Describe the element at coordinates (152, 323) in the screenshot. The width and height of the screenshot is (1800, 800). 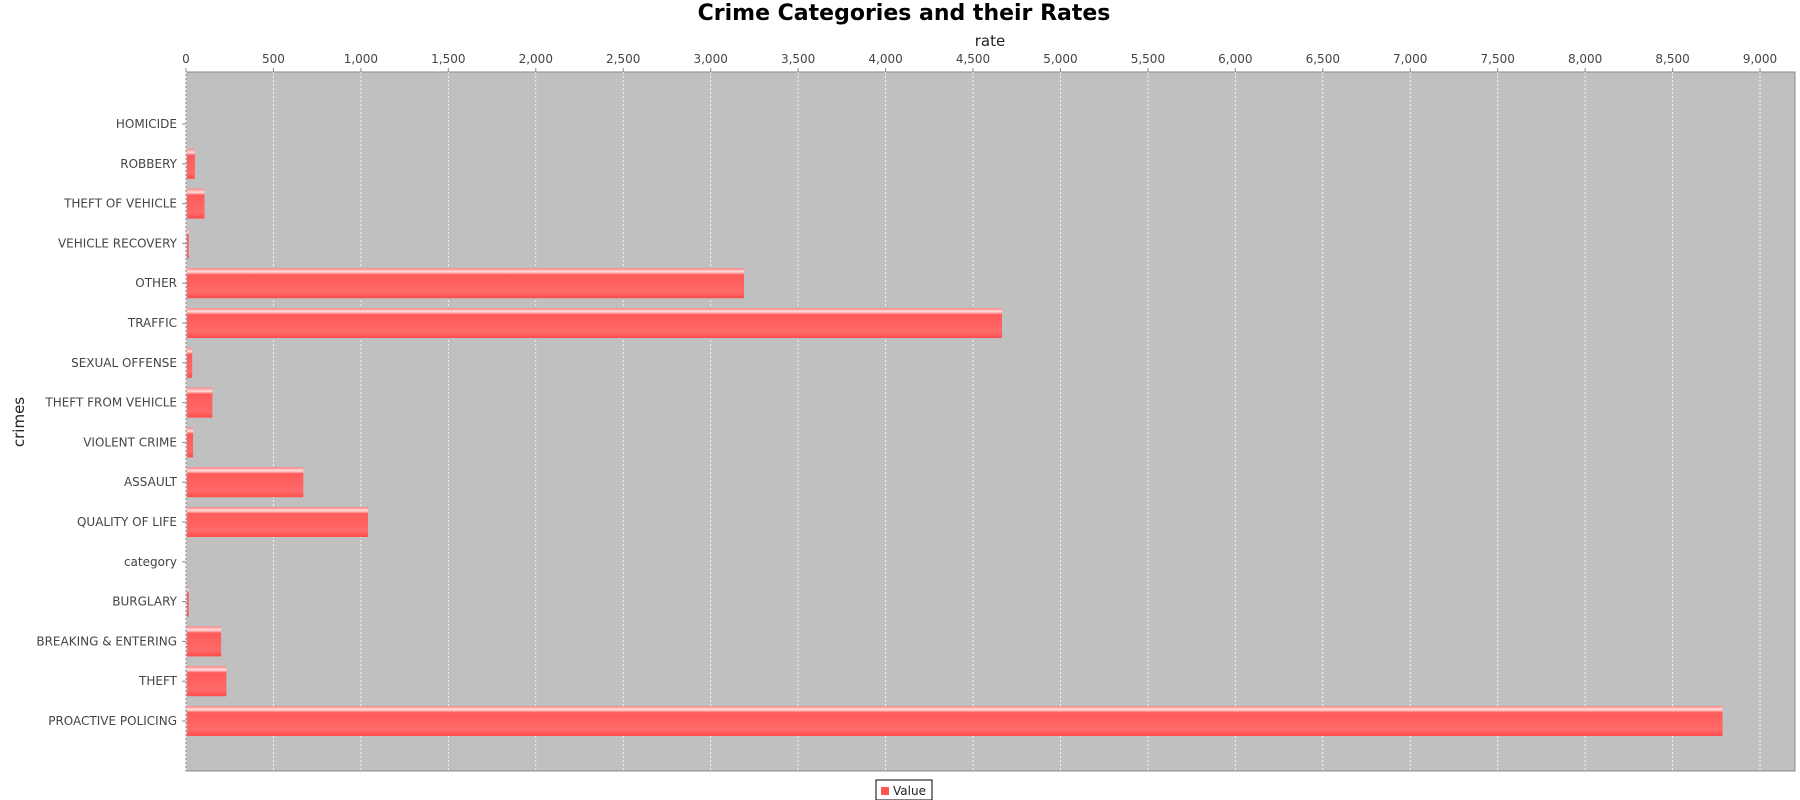
I see `y-tick-label: TRAFFIC` at that location.